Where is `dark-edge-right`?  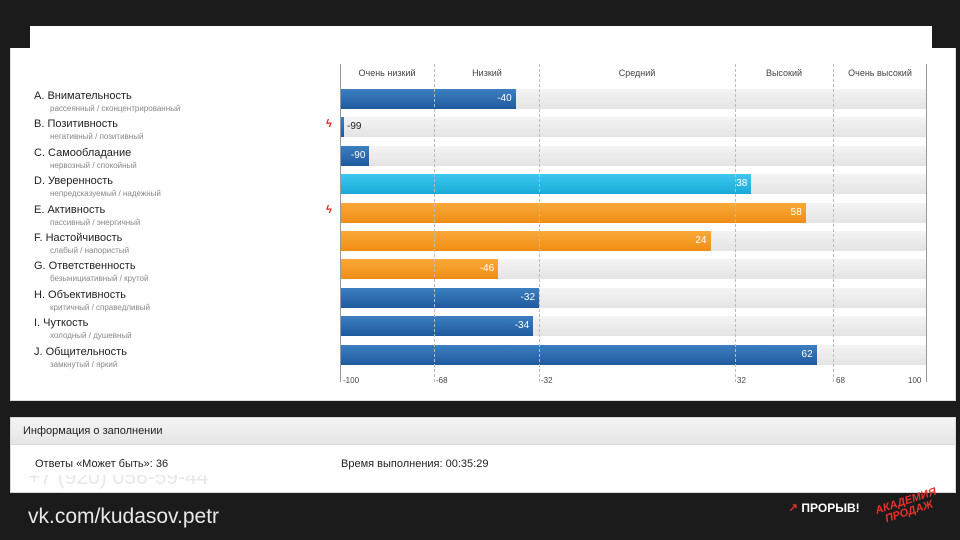 dark-edge-right is located at coordinates (946, 37).